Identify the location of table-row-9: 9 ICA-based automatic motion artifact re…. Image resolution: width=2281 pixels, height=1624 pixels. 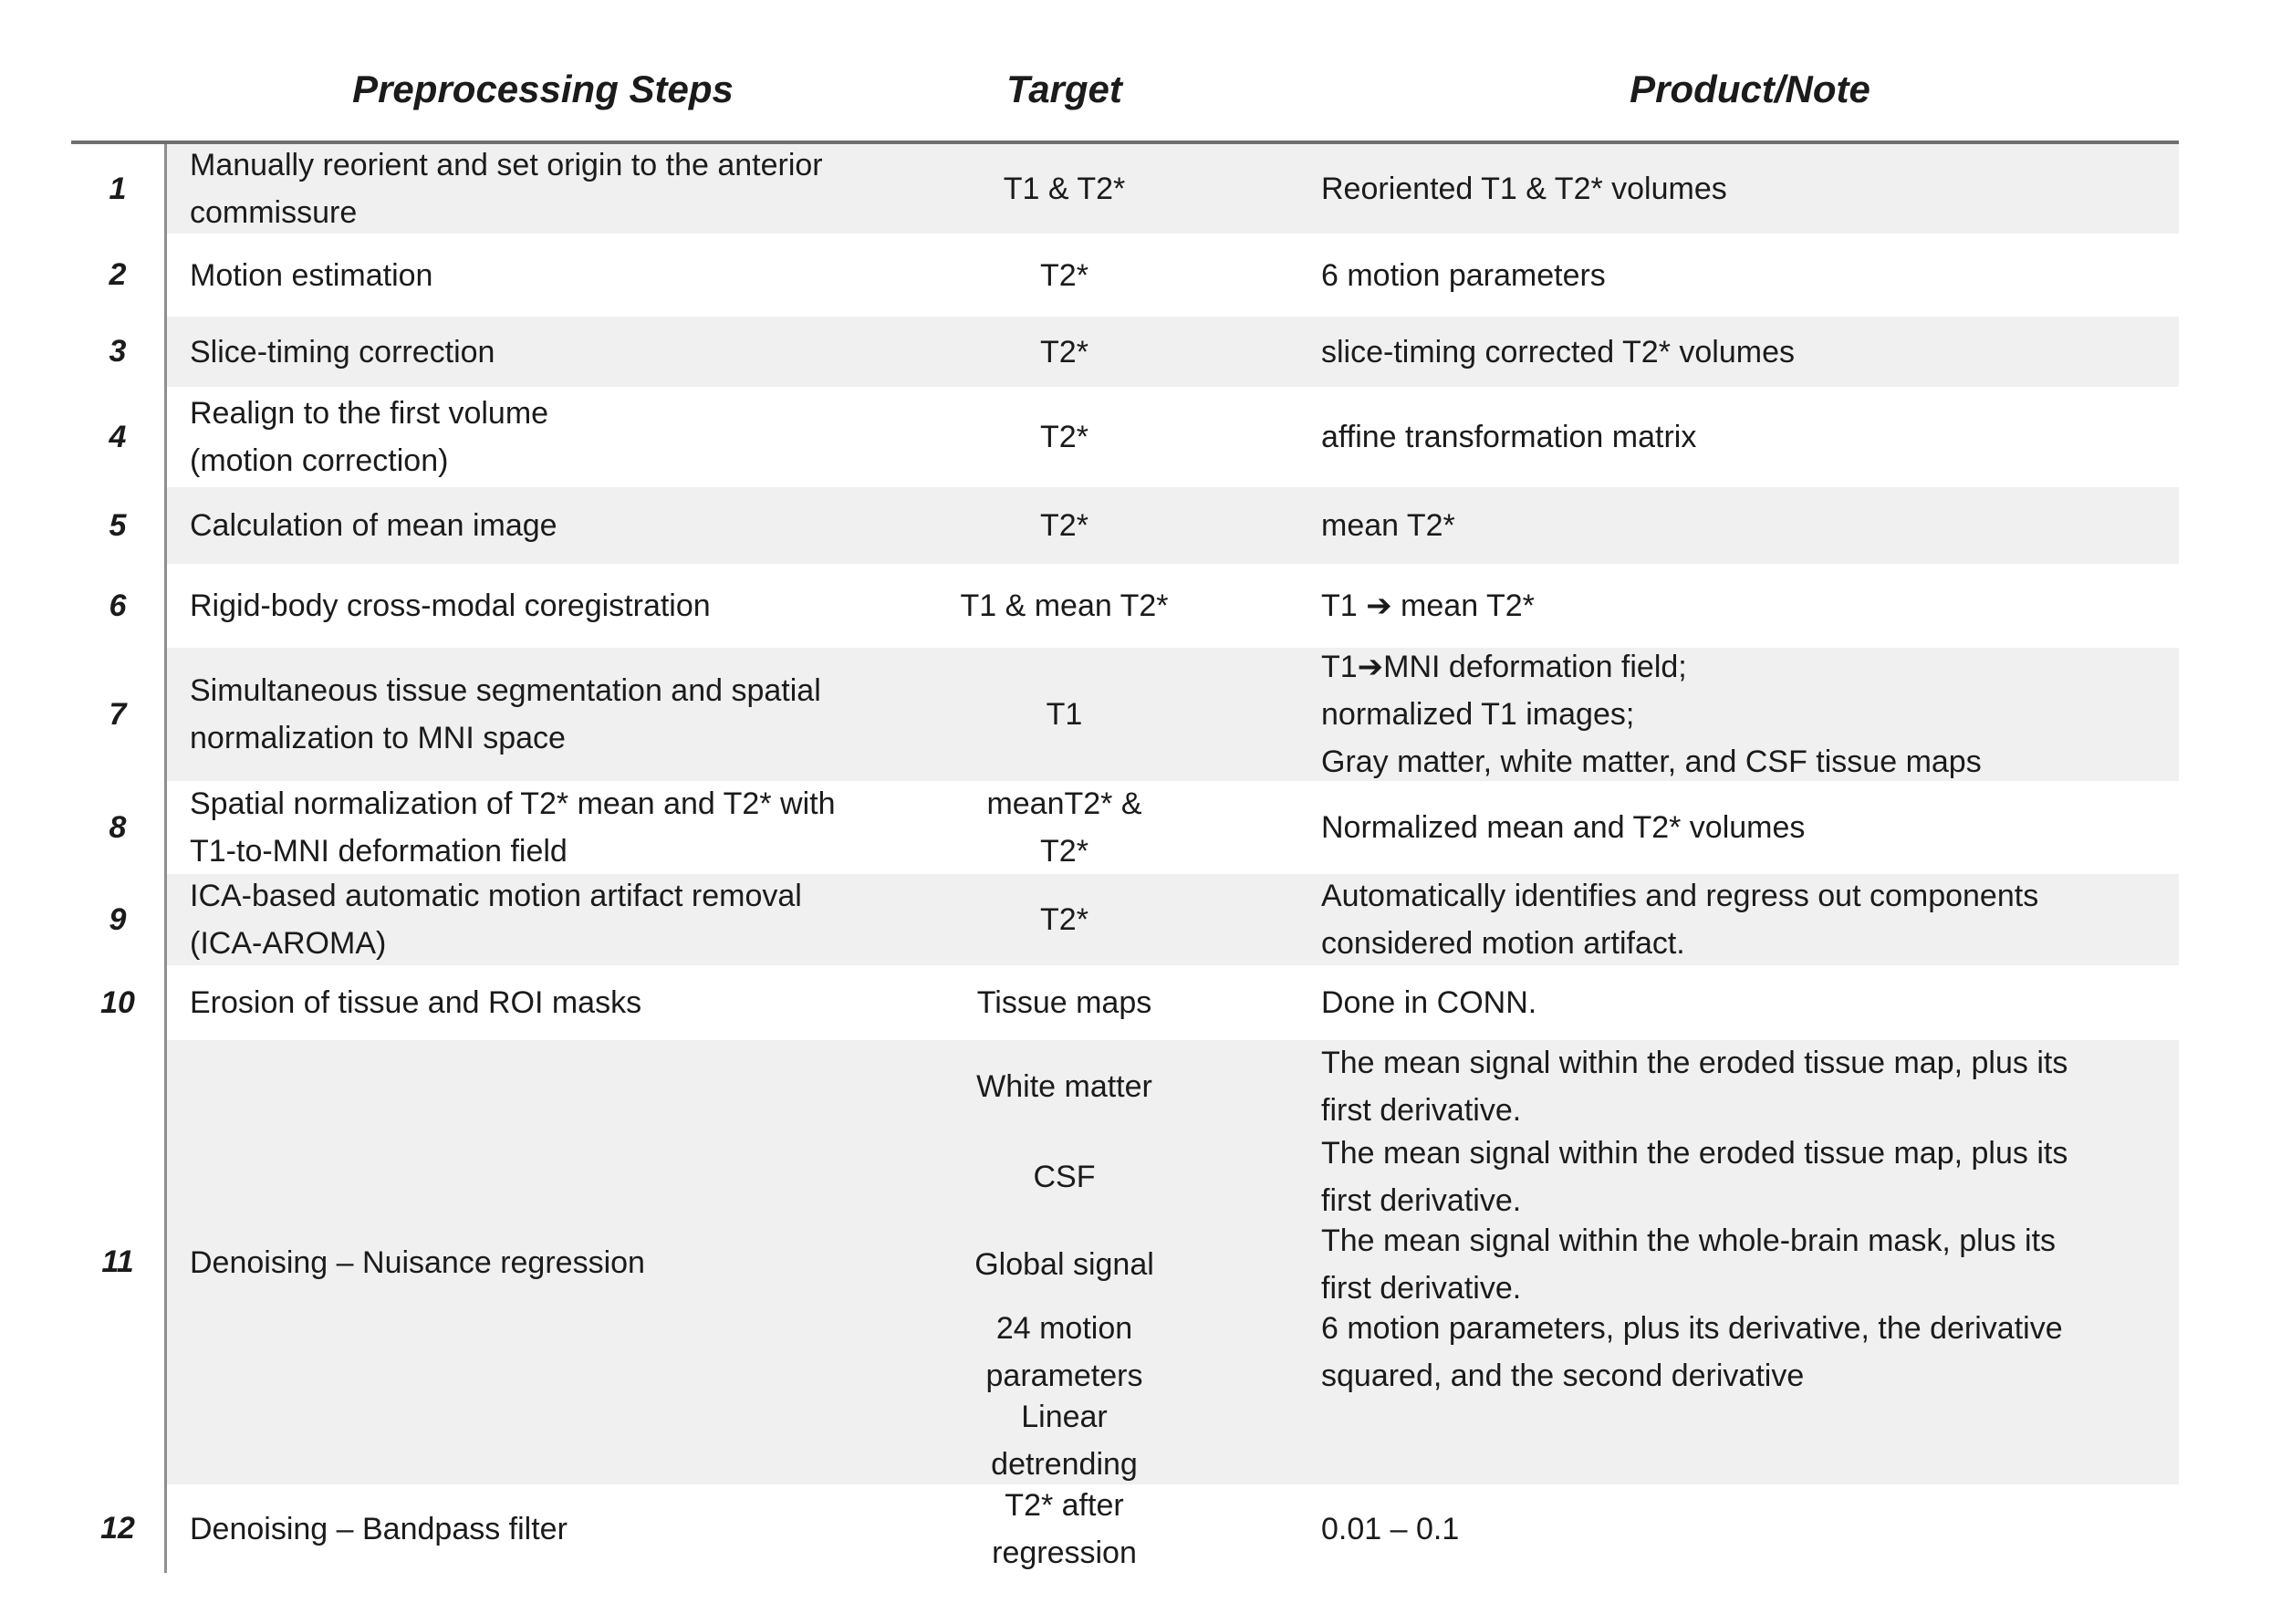
(1125, 919).